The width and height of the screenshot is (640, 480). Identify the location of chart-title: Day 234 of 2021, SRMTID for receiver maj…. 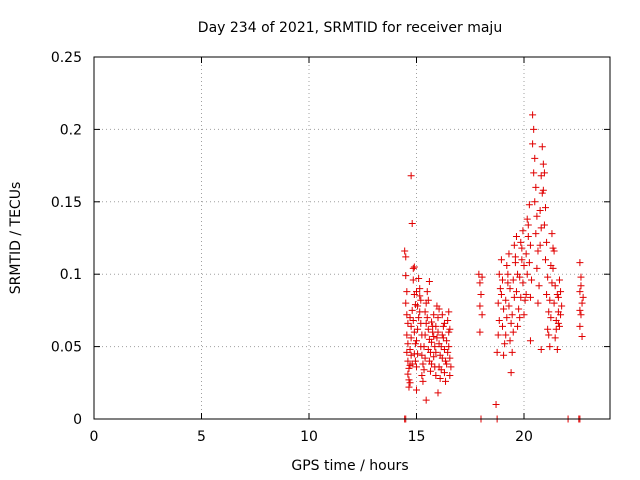
(350, 28).